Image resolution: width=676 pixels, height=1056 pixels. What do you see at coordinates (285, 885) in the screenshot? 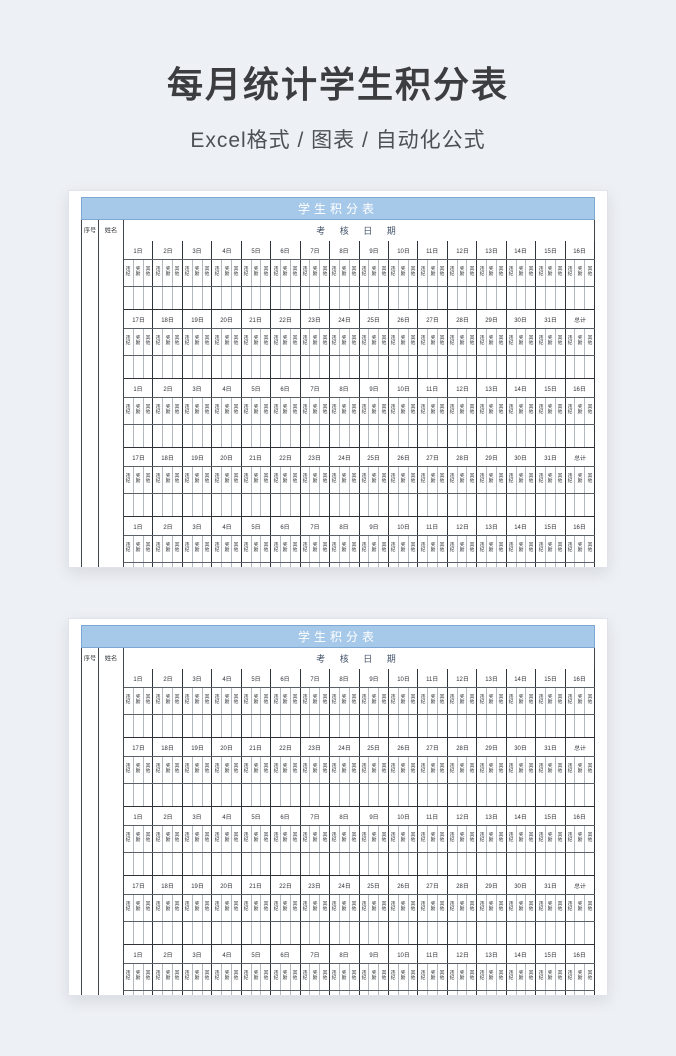
I see `day-header-cell: 22日` at bounding box center [285, 885].